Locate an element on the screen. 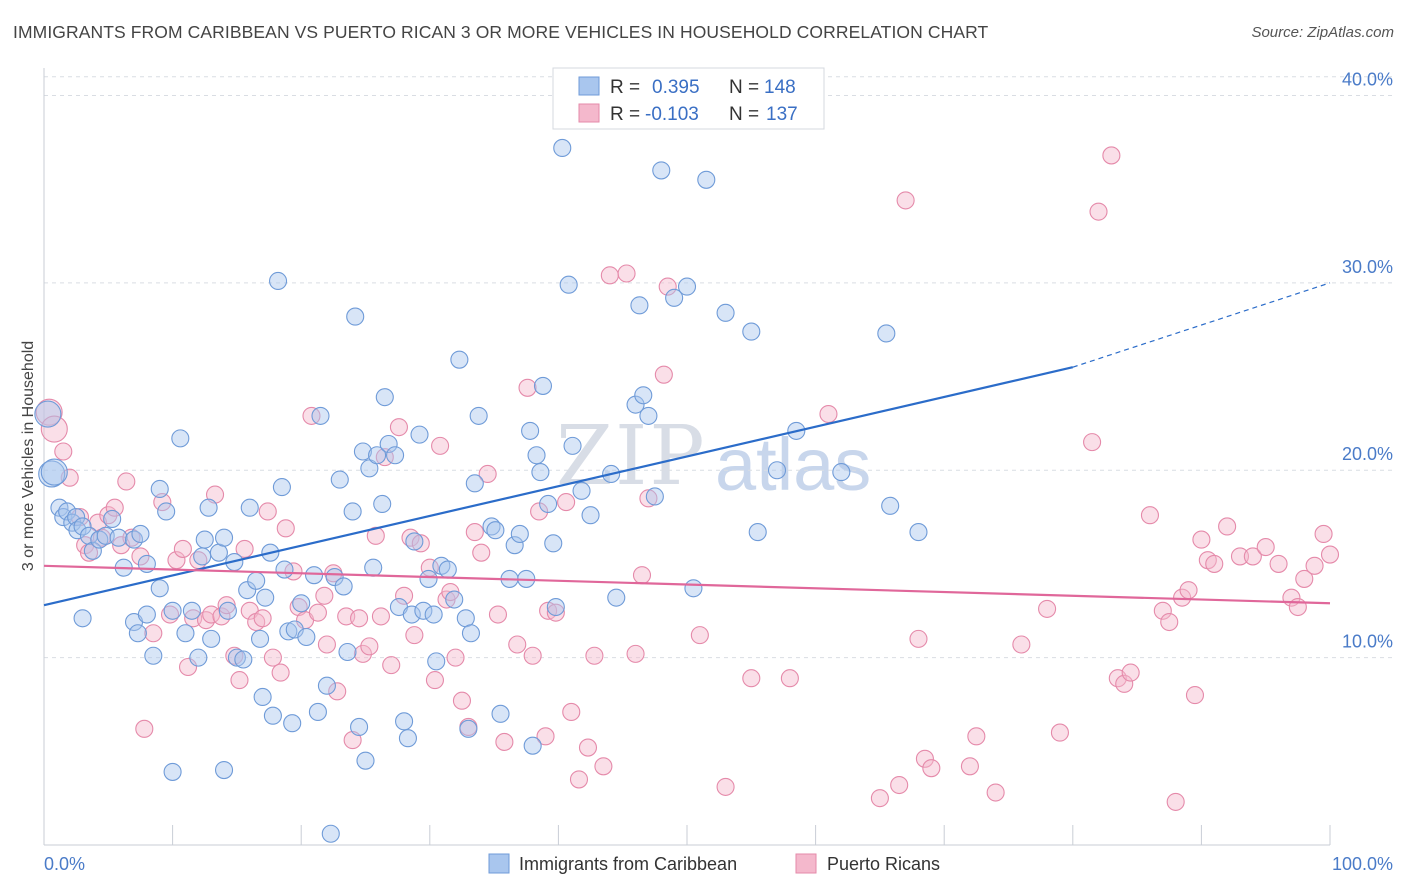 The width and height of the screenshot is (1406, 892). legend-r-value-1: 0.395 is located at coordinates (676, 87).